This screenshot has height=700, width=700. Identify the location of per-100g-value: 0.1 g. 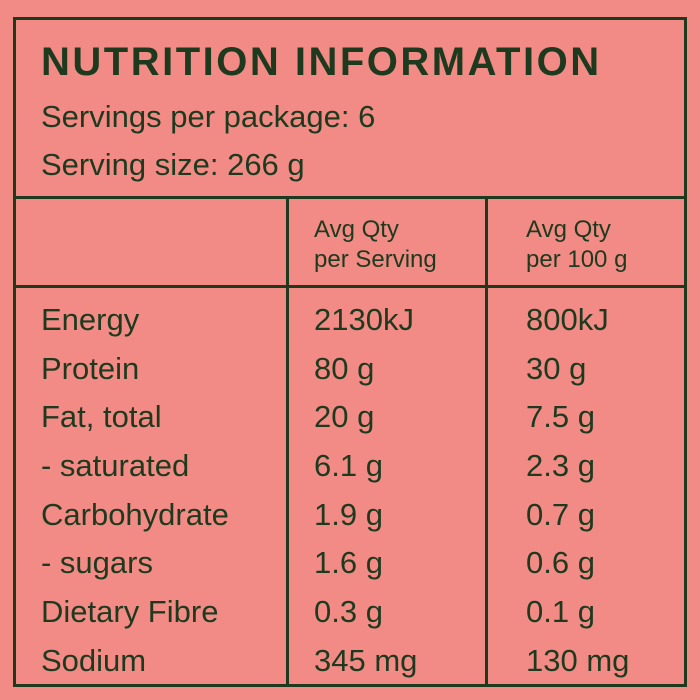
(560, 612).